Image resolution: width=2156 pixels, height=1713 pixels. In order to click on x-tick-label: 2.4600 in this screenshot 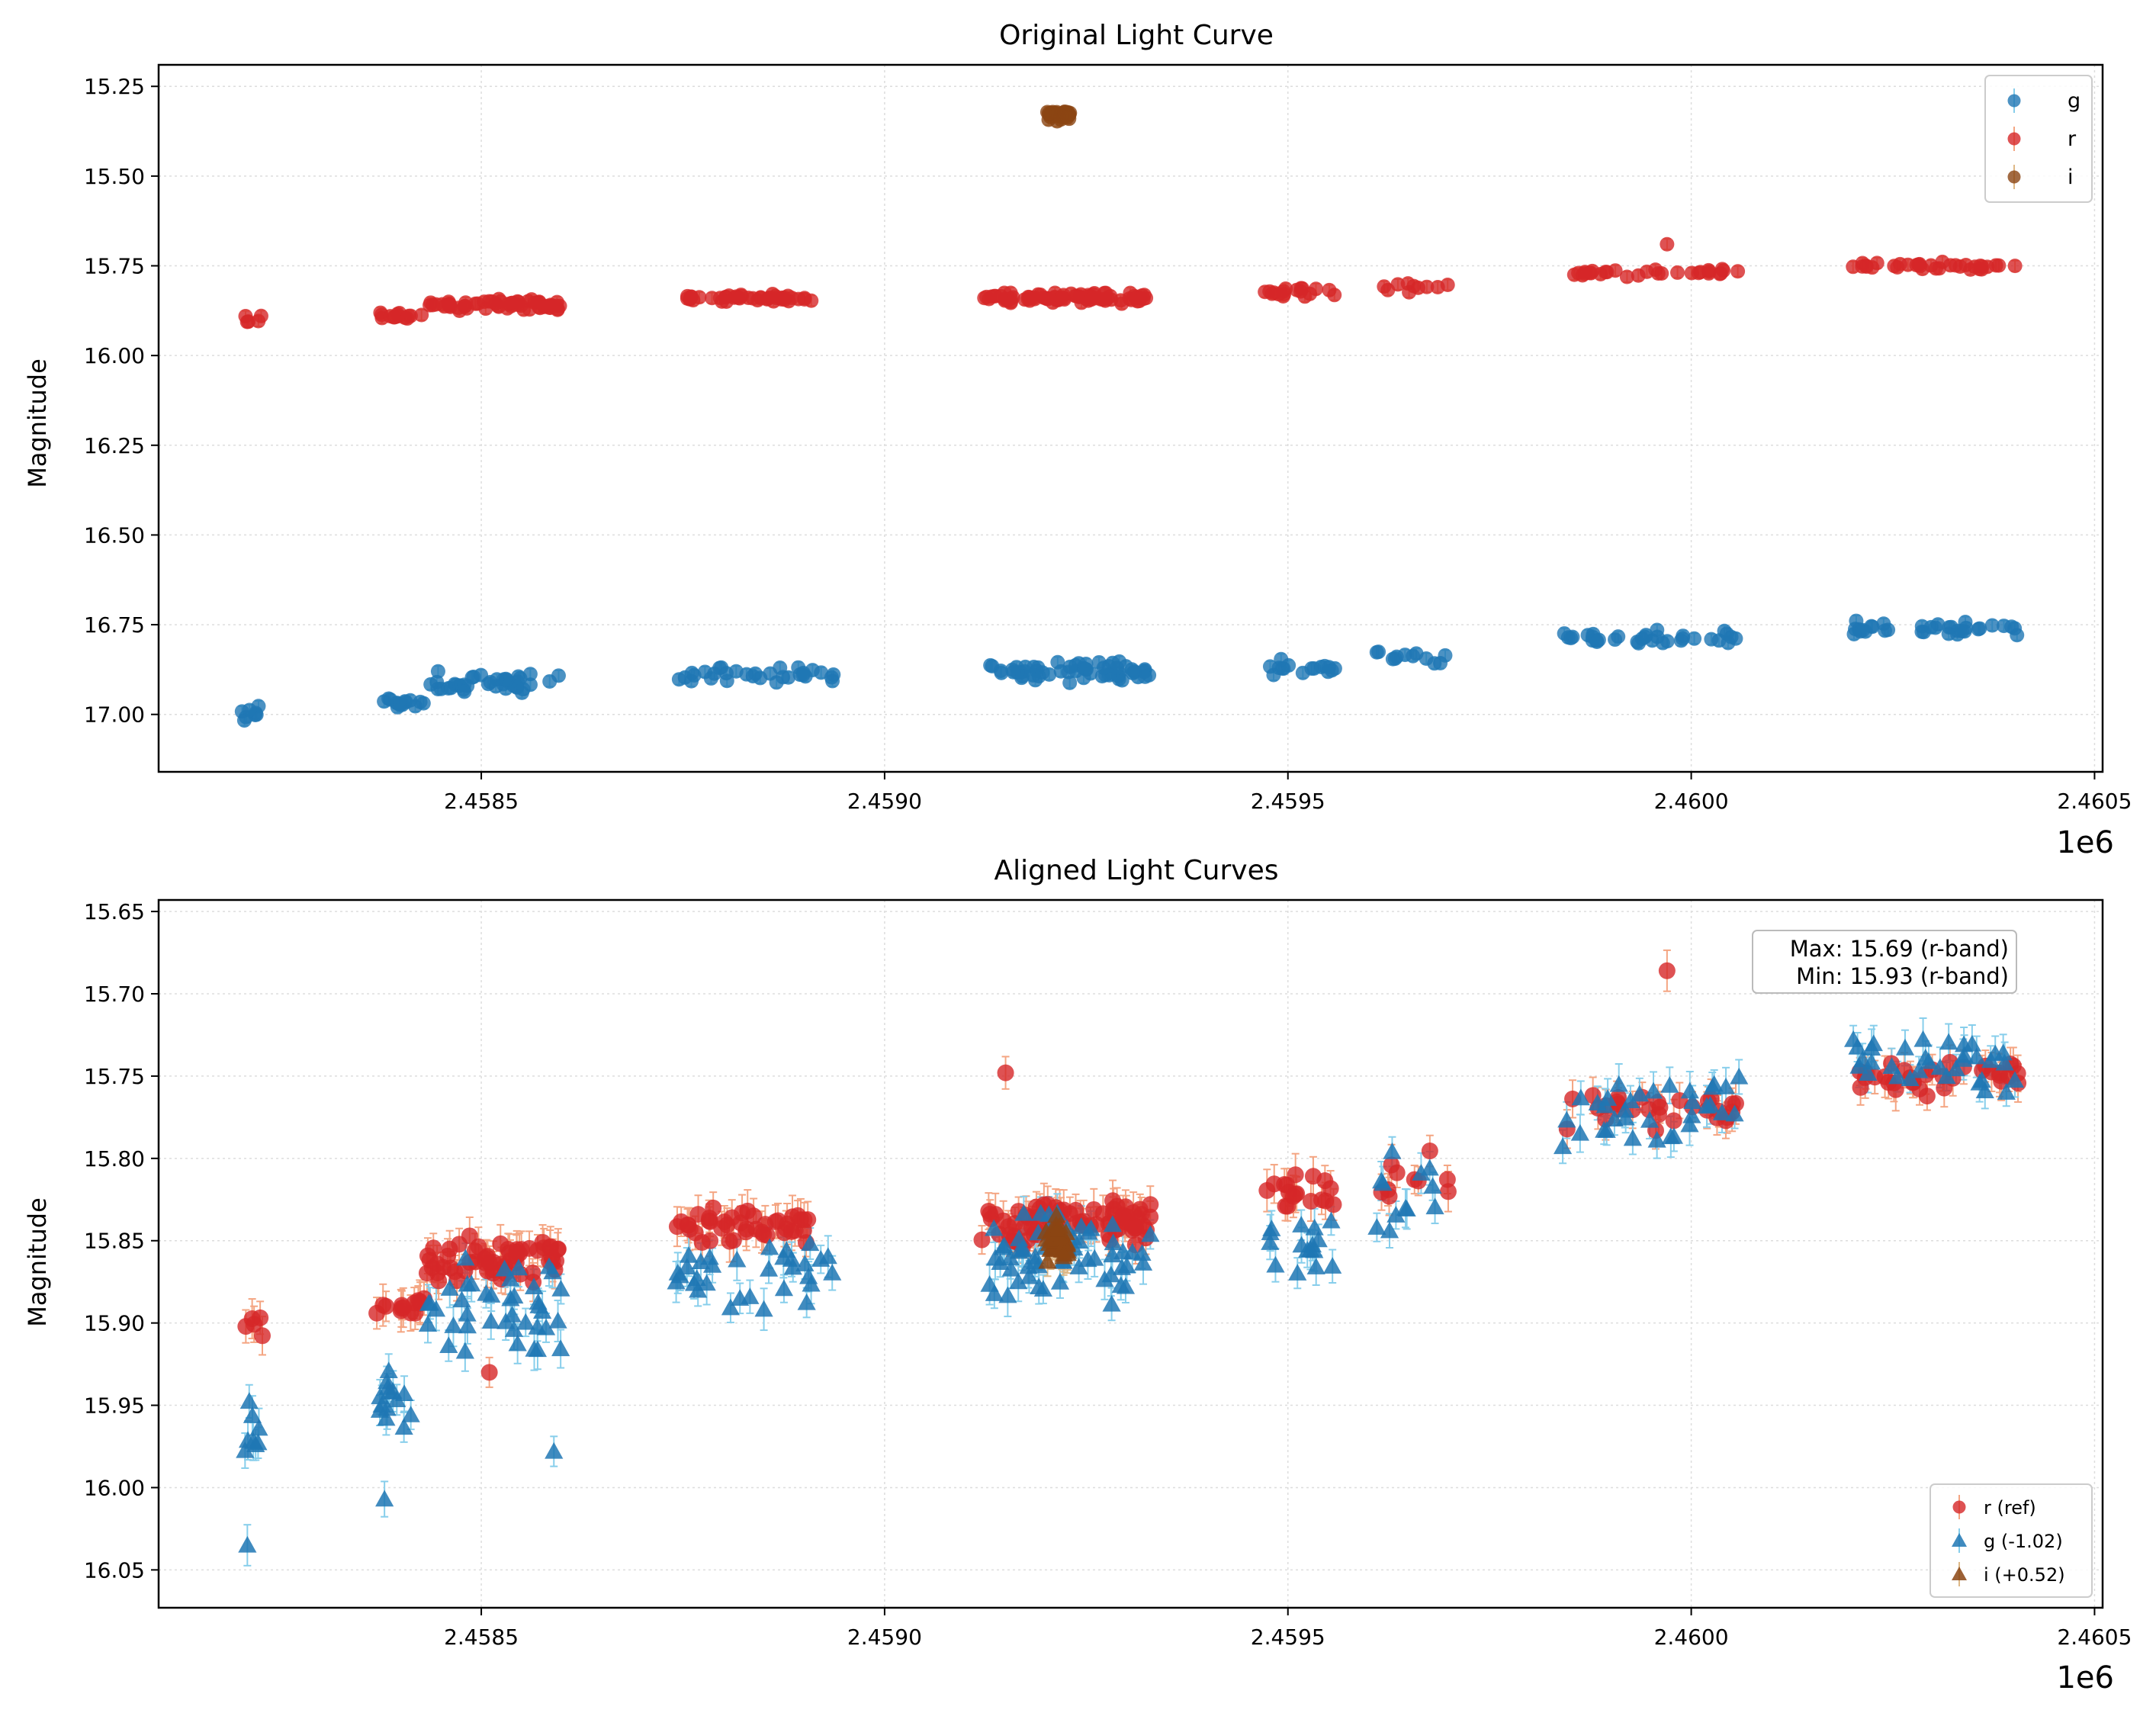, I will do `click(1691, 1637)`.